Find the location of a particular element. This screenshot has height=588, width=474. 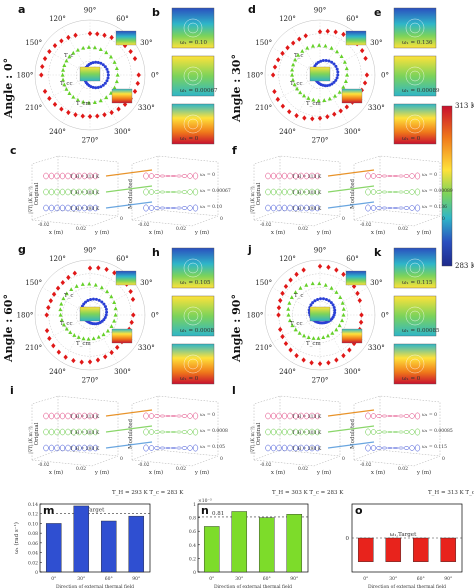

y-tick-label: 0 is located at coordinates (194, 573).